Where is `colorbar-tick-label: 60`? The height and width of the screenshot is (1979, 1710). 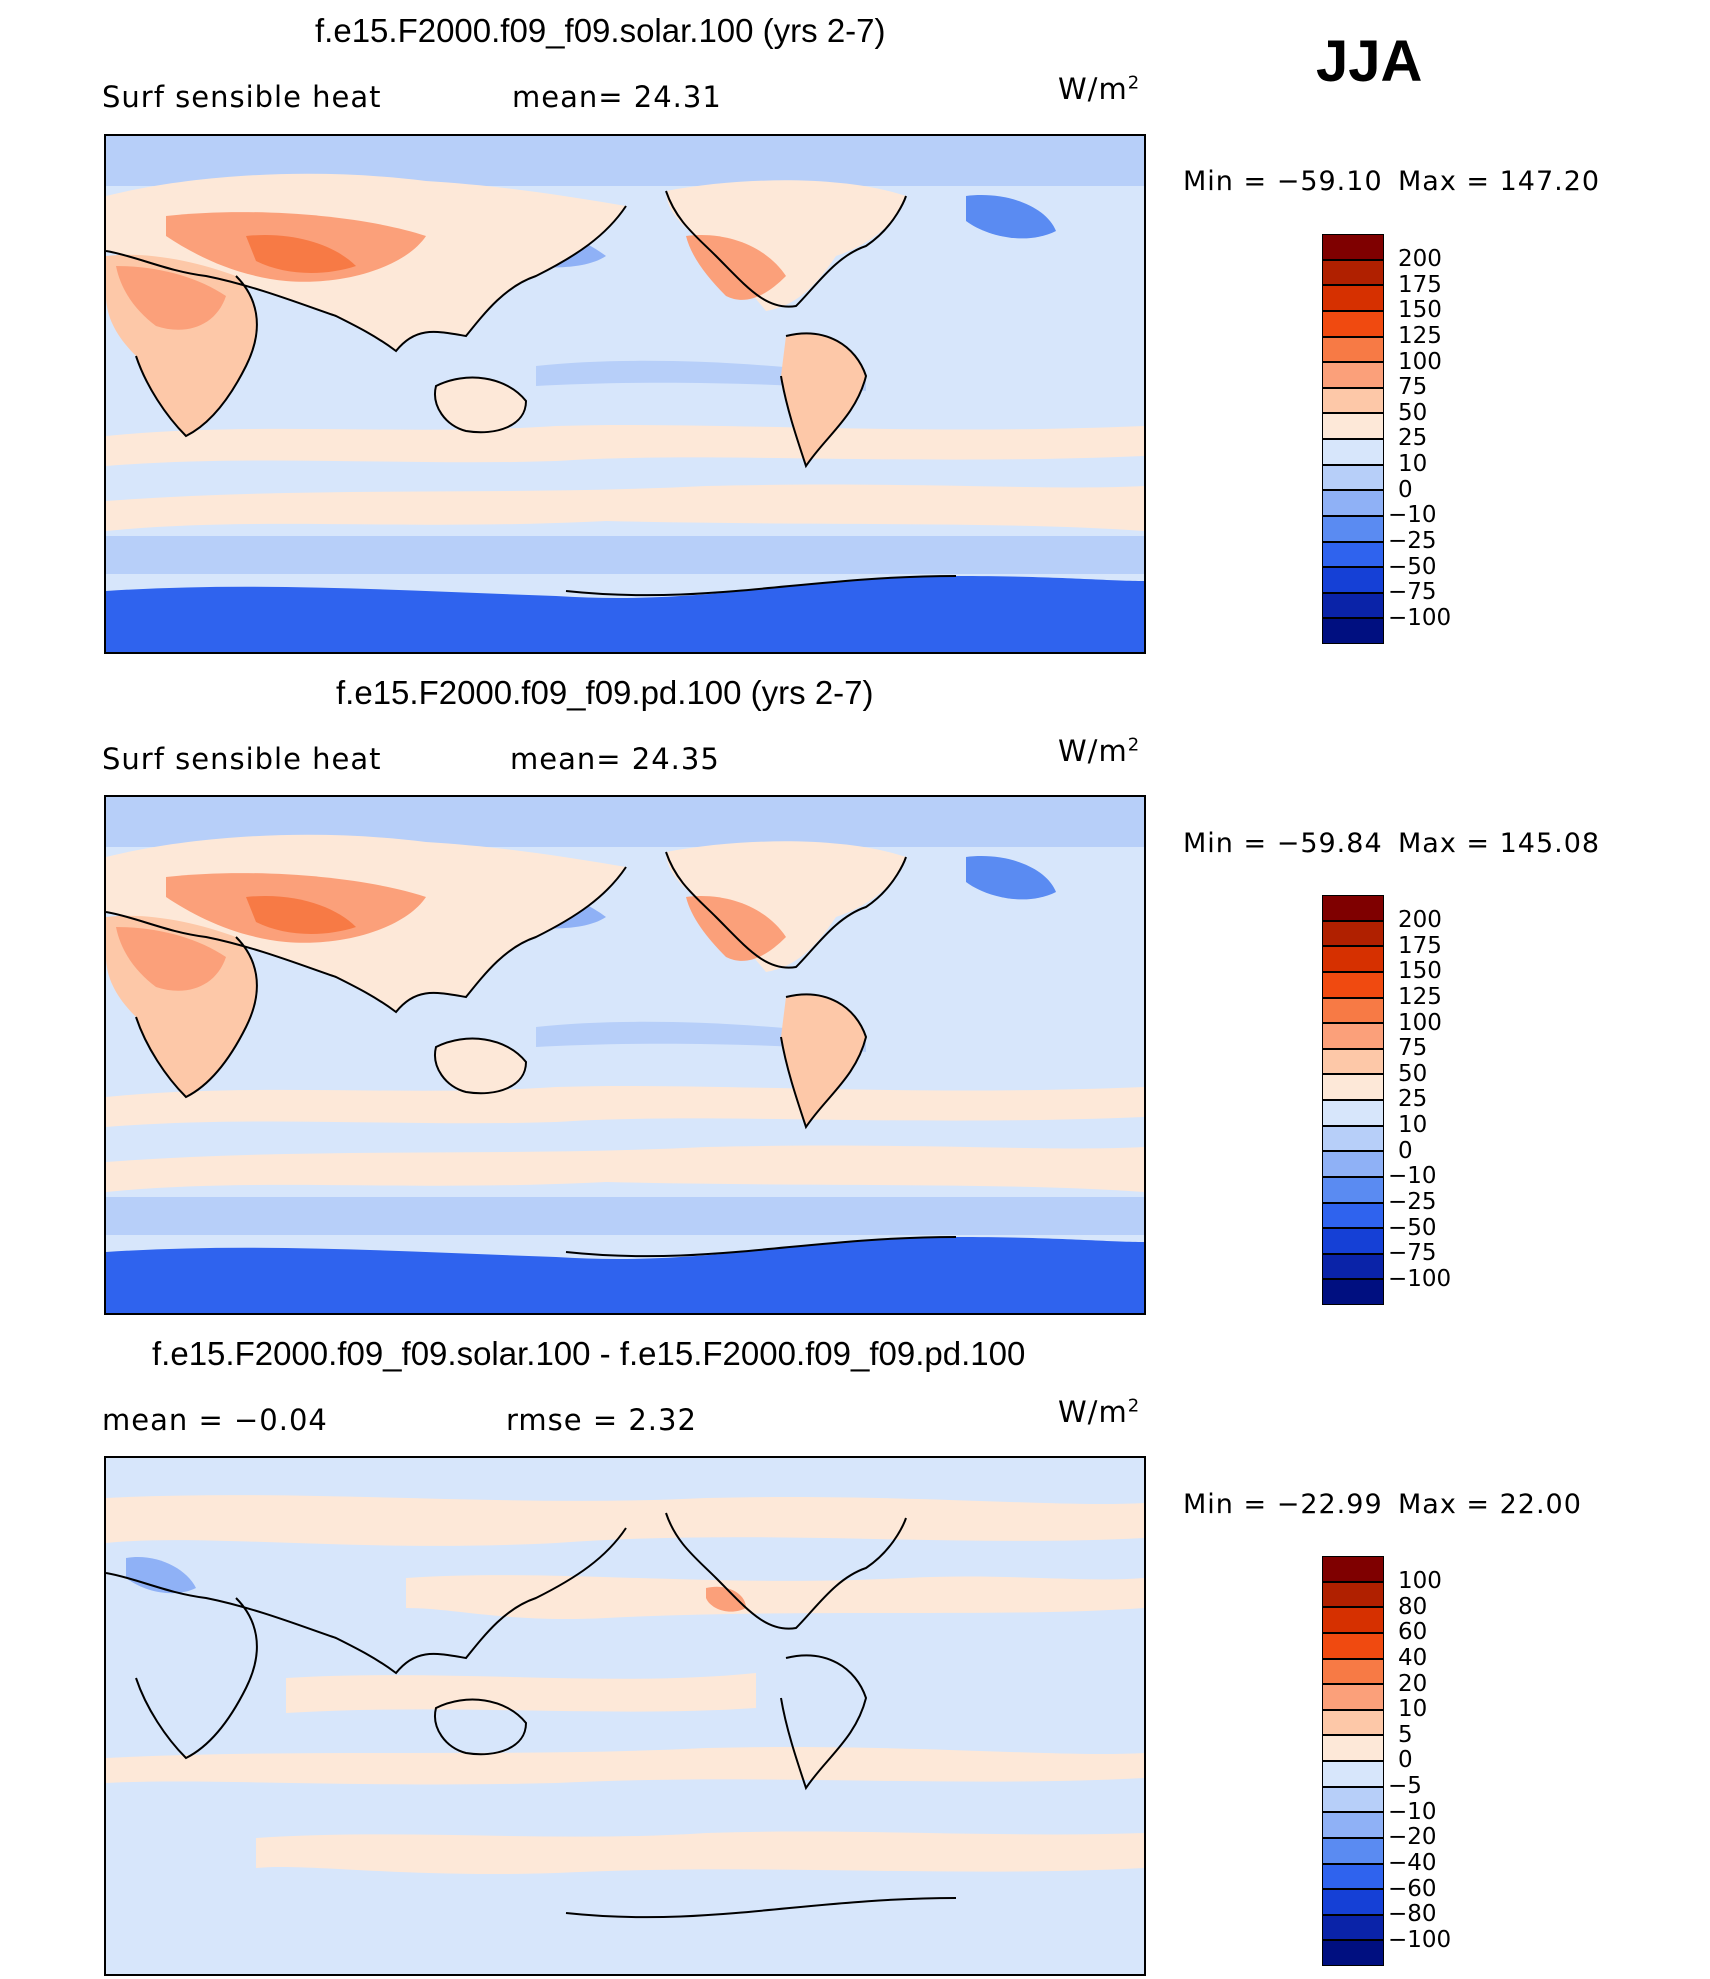 colorbar-tick-label: 60 is located at coordinates (1413, 1632).